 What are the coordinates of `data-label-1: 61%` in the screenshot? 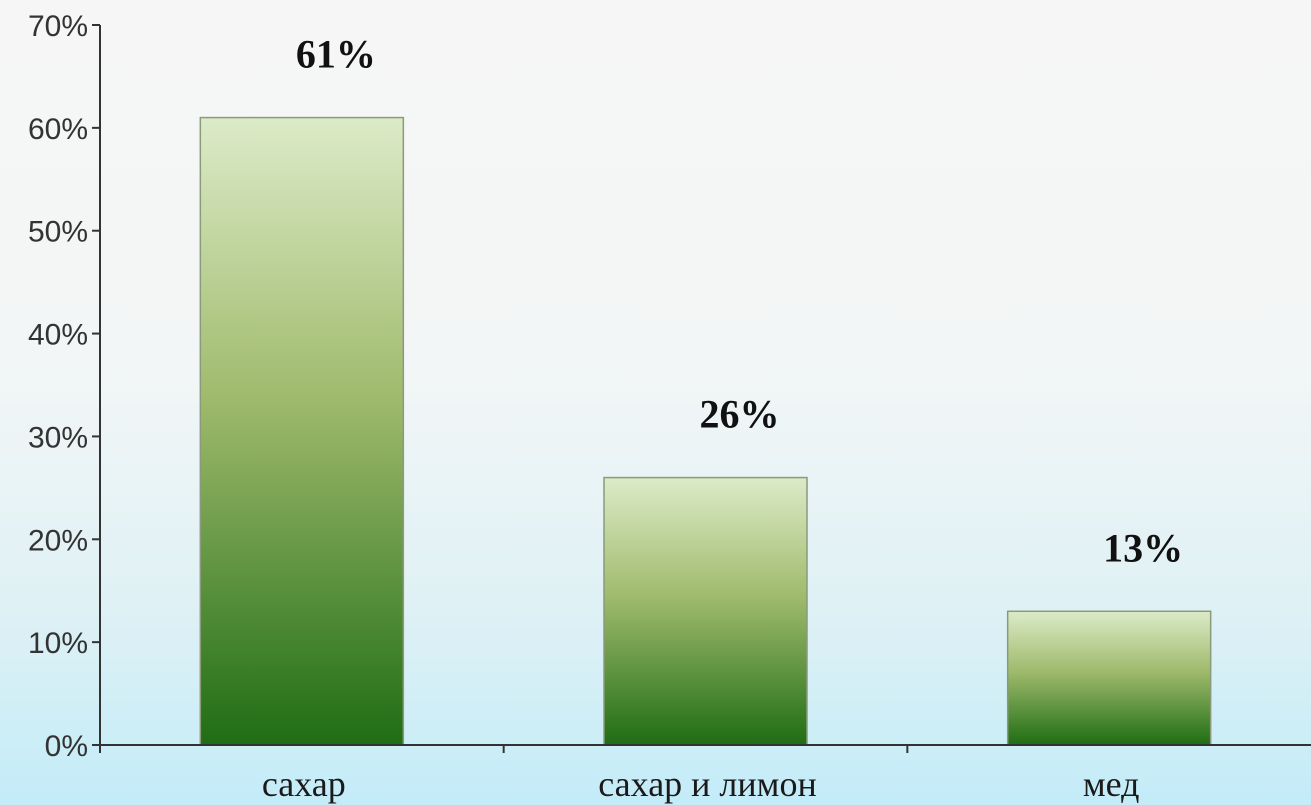 It's located at (336, 54).